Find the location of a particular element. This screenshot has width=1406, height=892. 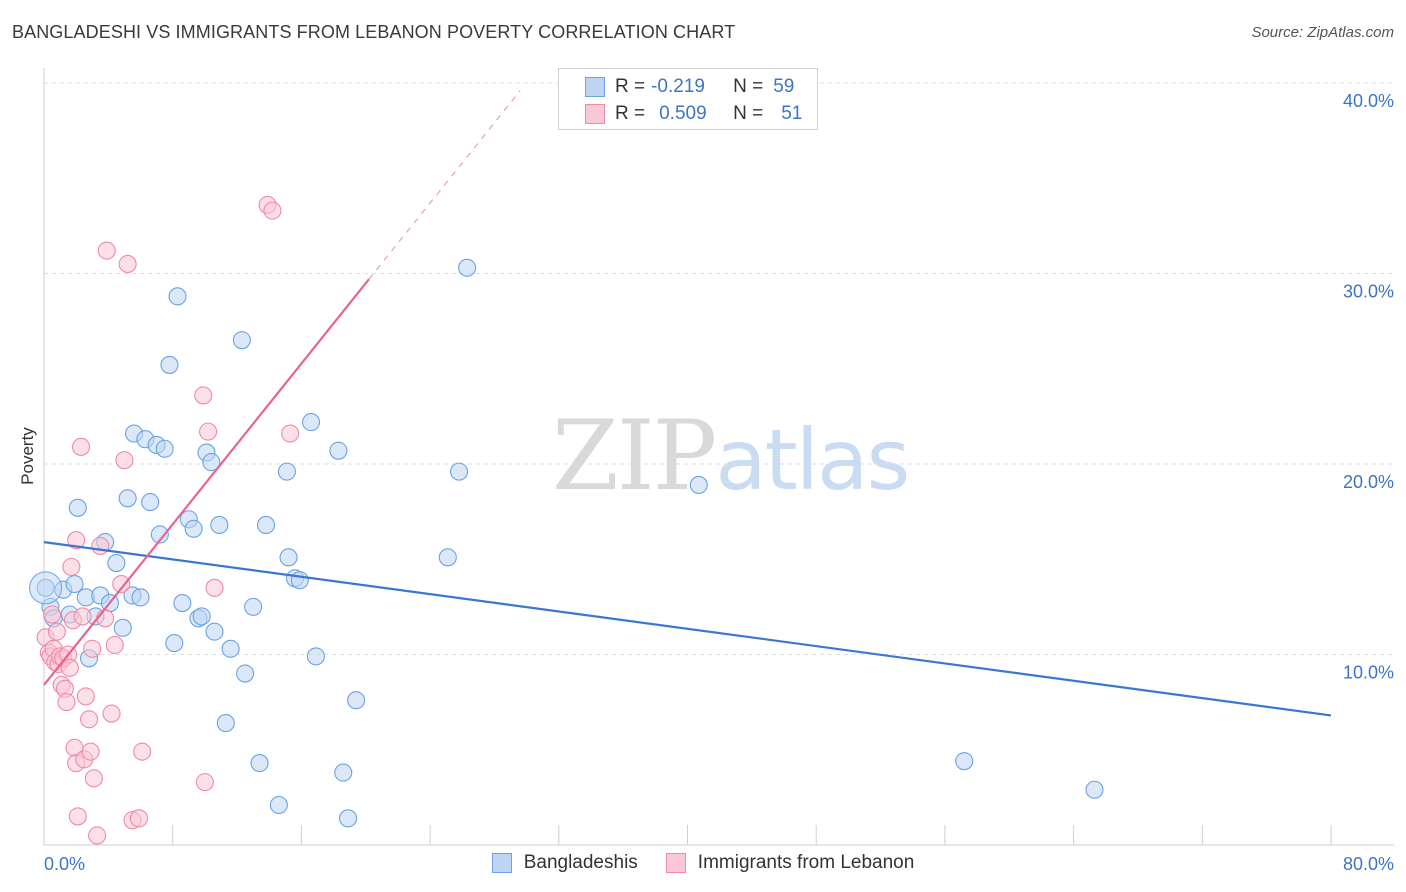

legend-row-lebanon: R = 0.509 N = 51 is located at coordinates (693, 114).